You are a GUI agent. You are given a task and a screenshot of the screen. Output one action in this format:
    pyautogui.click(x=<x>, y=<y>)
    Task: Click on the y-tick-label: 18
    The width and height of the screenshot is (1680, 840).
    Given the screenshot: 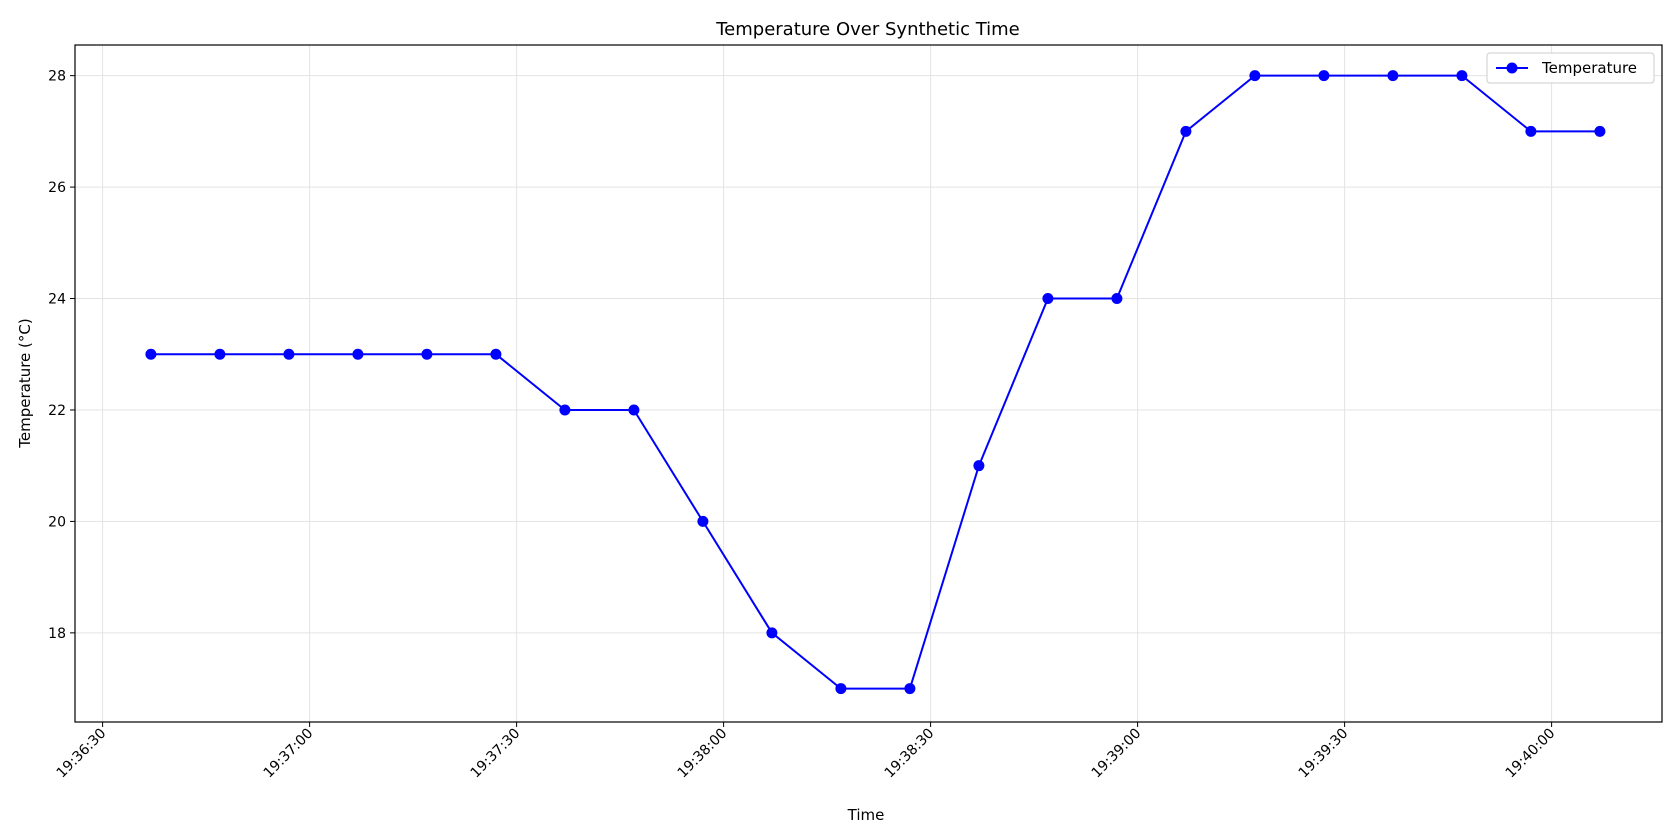 What is the action you would take?
    pyautogui.click(x=57, y=634)
    